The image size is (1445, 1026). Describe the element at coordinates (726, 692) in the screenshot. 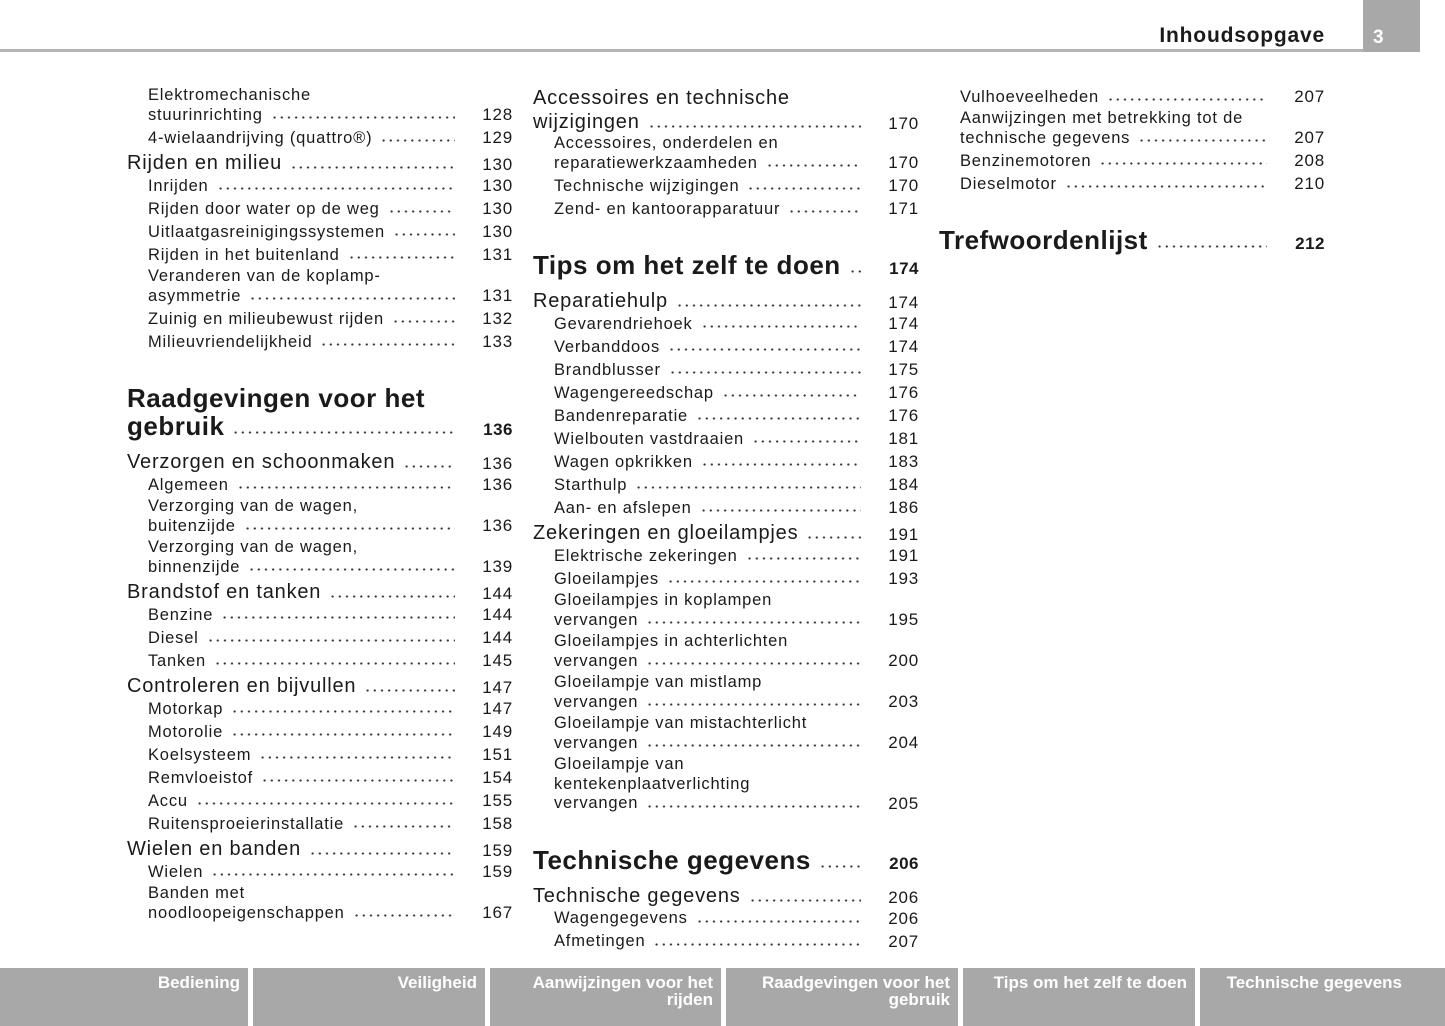

I see `toc-entry: Gloeilampje van mistlamp vervangen 203` at that location.